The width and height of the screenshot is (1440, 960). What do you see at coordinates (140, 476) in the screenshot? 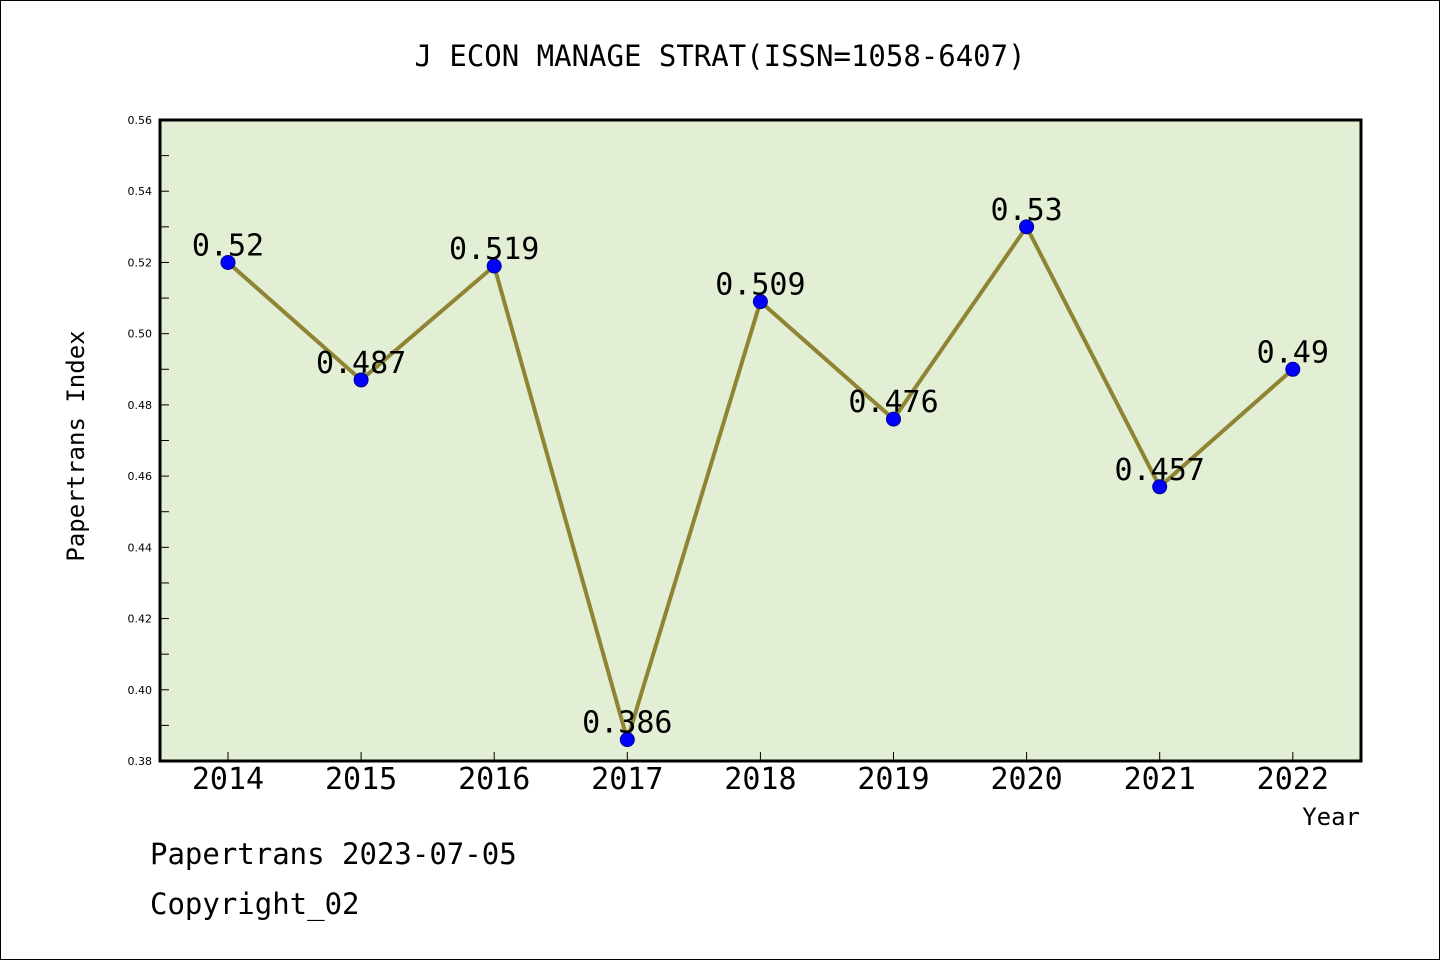
I see `y-tick-label: 0.46` at bounding box center [140, 476].